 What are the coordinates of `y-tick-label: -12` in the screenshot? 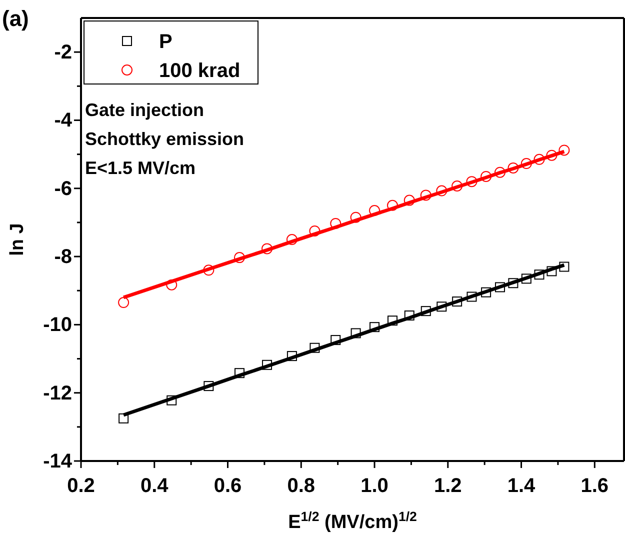 It's located at (57, 393).